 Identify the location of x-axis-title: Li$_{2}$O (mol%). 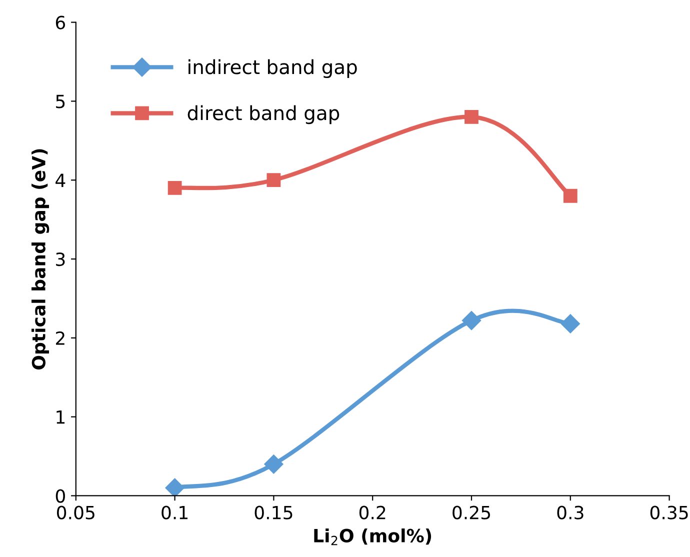
(373, 537).